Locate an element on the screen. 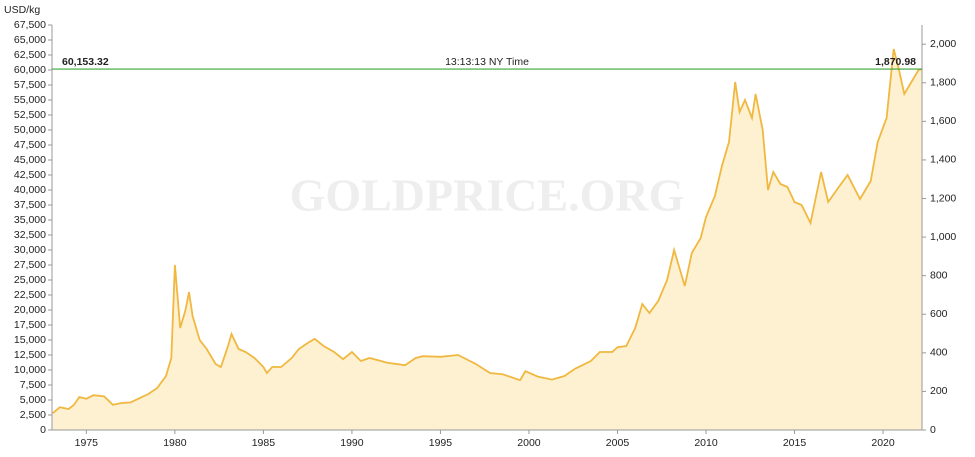  x-tick-label: 1975 is located at coordinates (87, 443).